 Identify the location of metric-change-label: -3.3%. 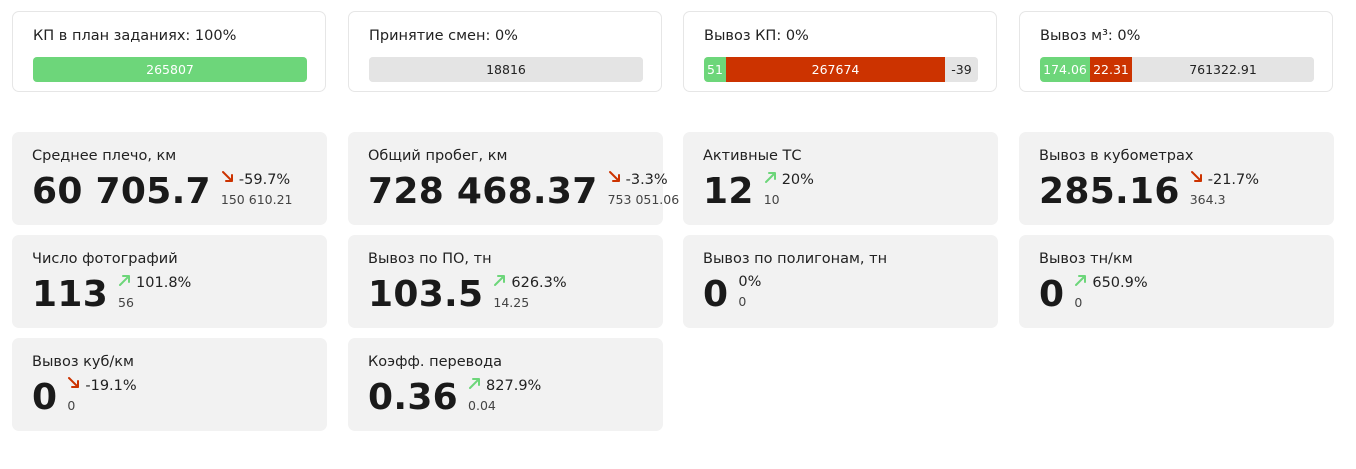
(646, 179).